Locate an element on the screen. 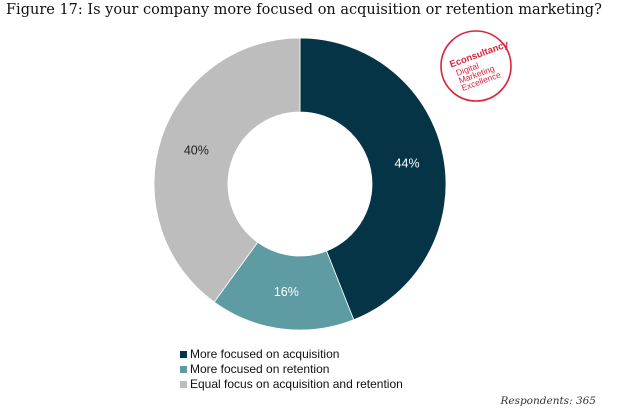 This screenshot has width=617, height=417. logo-brand: Econsultancy is located at coordinates (479, 55).